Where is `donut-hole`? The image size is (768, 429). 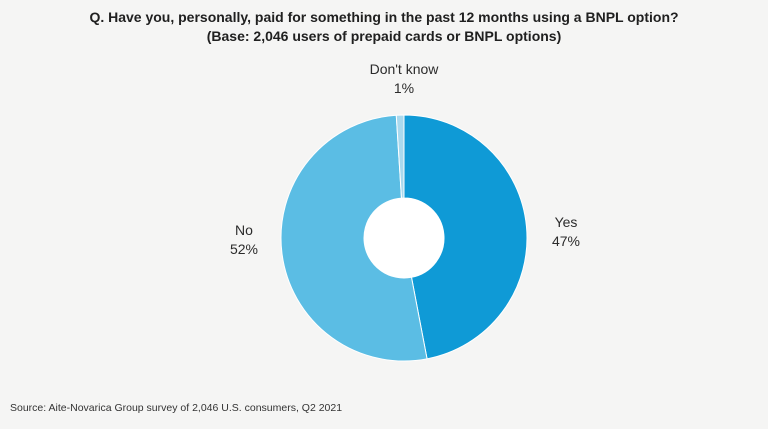
donut-hole is located at coordinates (404, 238).